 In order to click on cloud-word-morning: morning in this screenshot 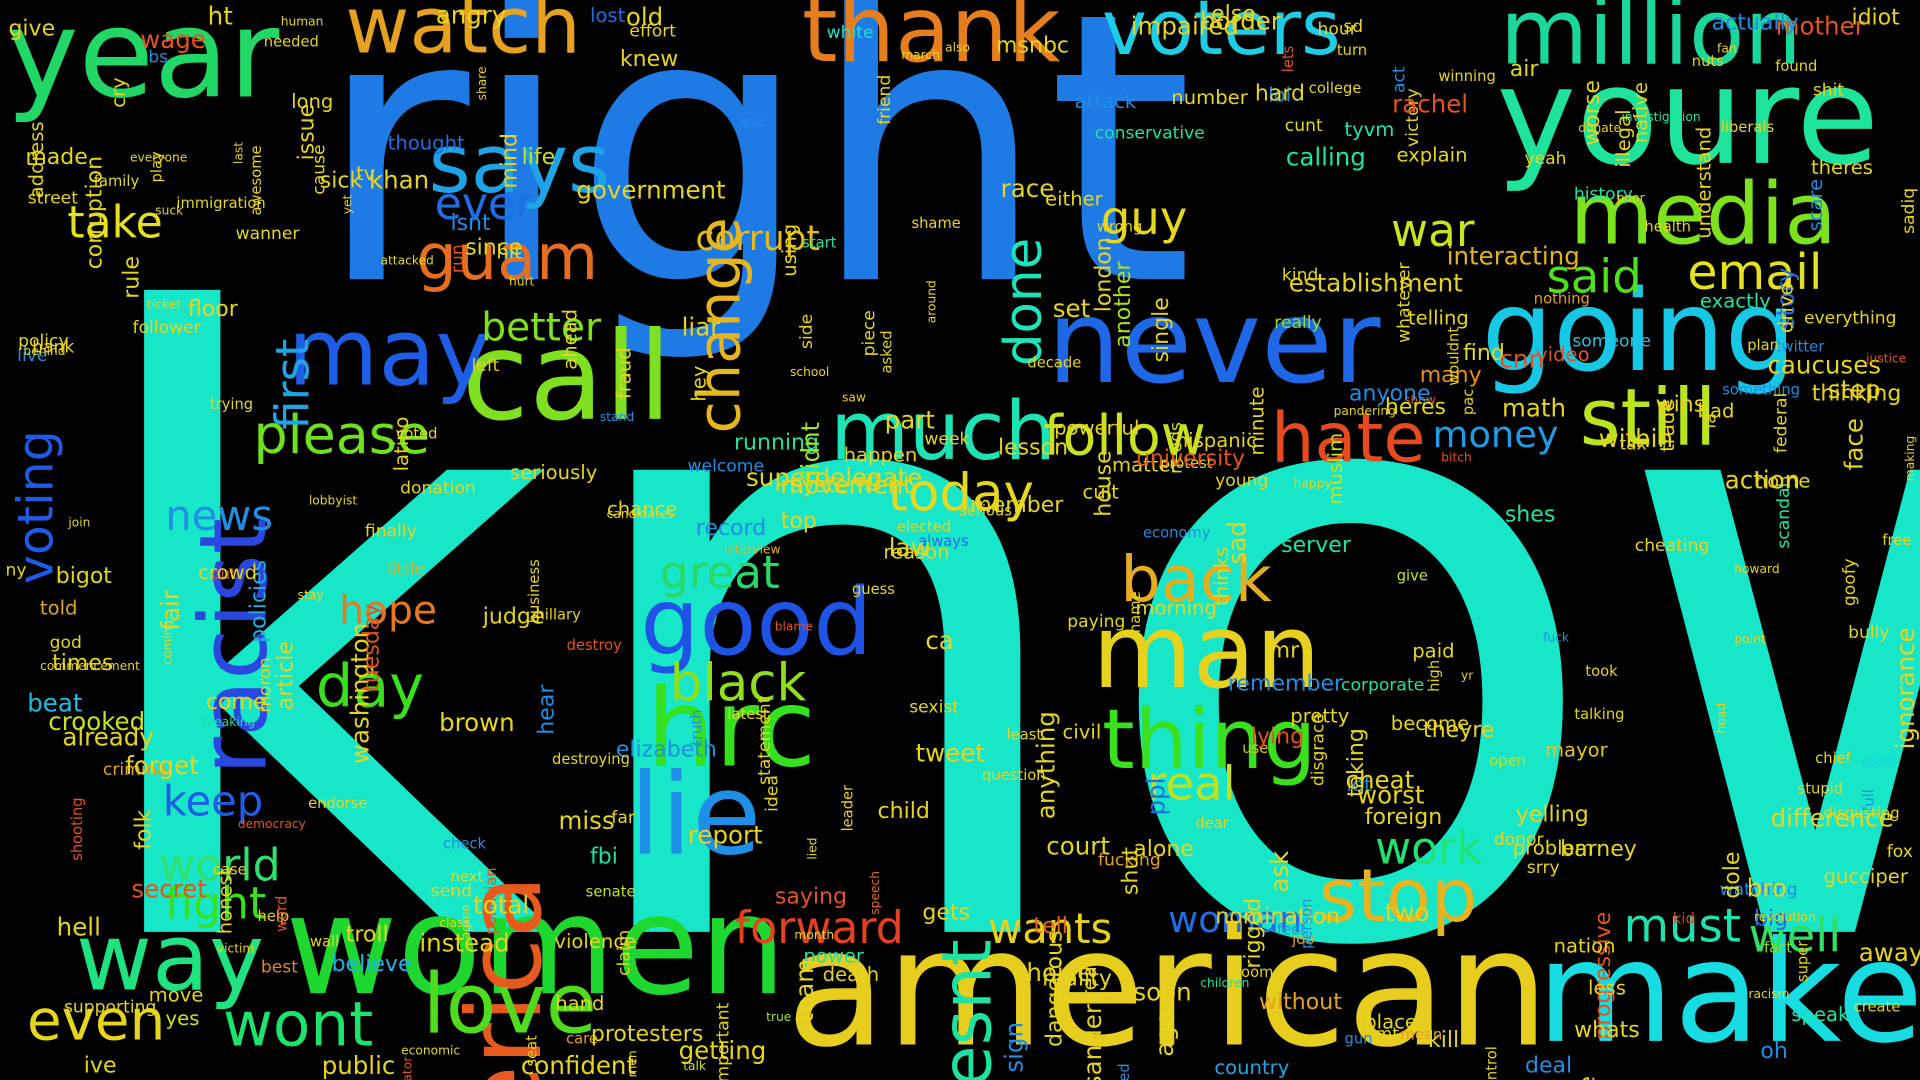, I will do `click(1176, 608)`.